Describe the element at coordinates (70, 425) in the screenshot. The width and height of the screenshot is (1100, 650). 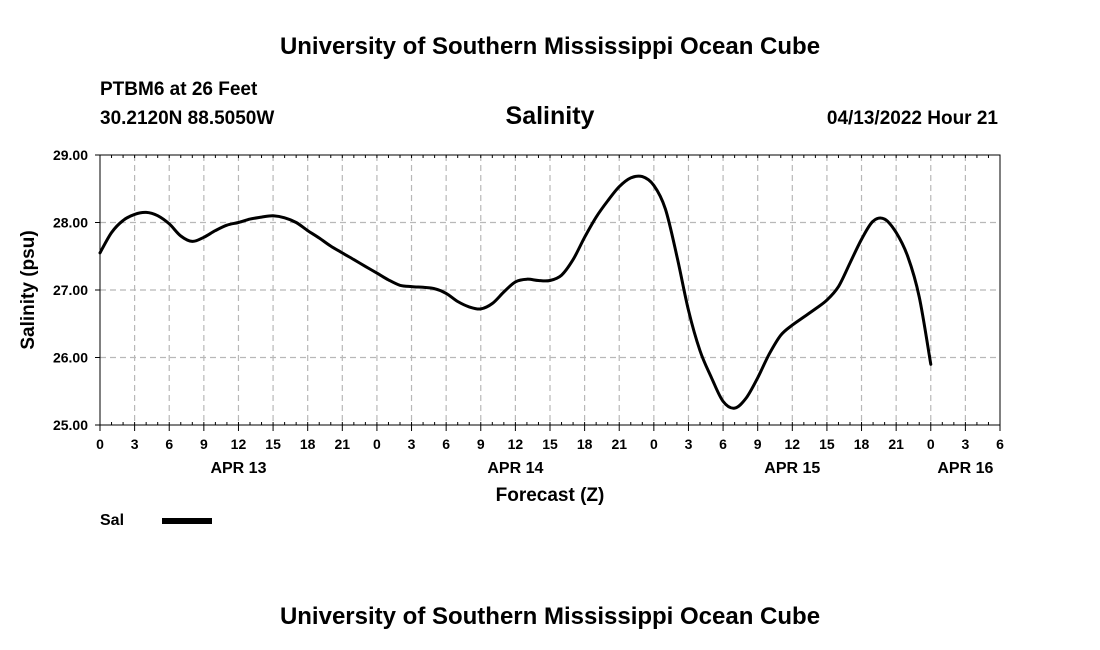
I see `y-tick-label: 25.00` at that location.